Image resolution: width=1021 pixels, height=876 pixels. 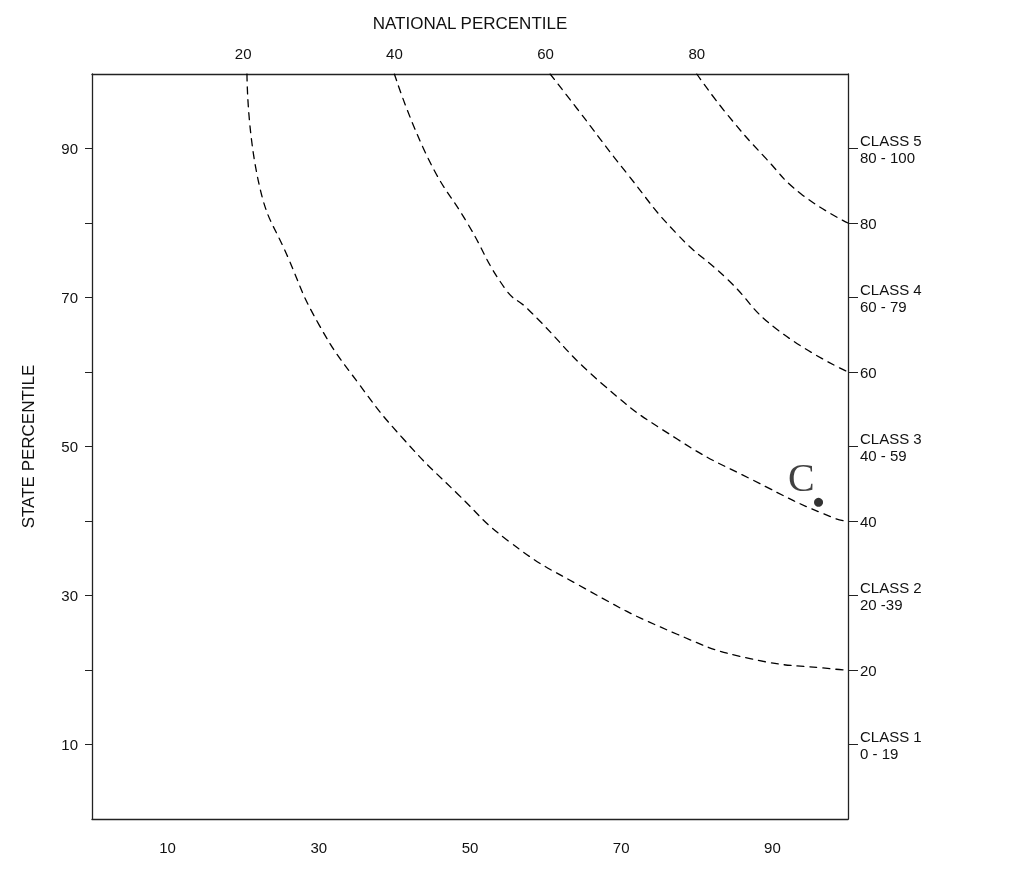 What do you see at coordinates (801, 478) in the screenshot?
I see `annotation: C` at bounding box center [801, 478].